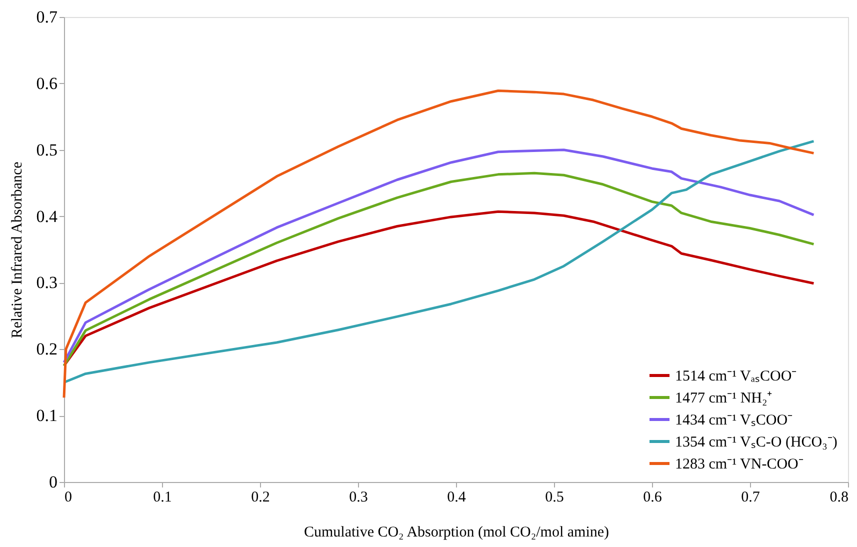  What do you see at coordinates (456, 498) in the screenshot?
I see `x-tick-label: 0.4` at bounding box center [456, 498].